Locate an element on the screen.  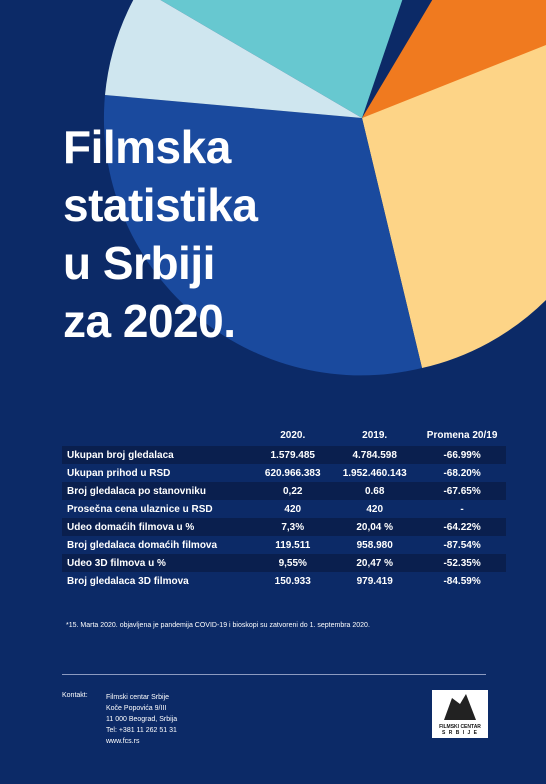
table-cell: 1.579.485 is located at coordinates (292, 455).